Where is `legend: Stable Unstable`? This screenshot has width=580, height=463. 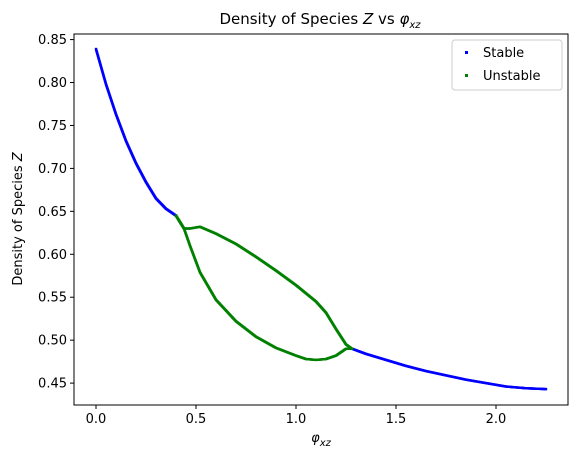 legend: Stable Unstable is located at coordinates (507, 65).